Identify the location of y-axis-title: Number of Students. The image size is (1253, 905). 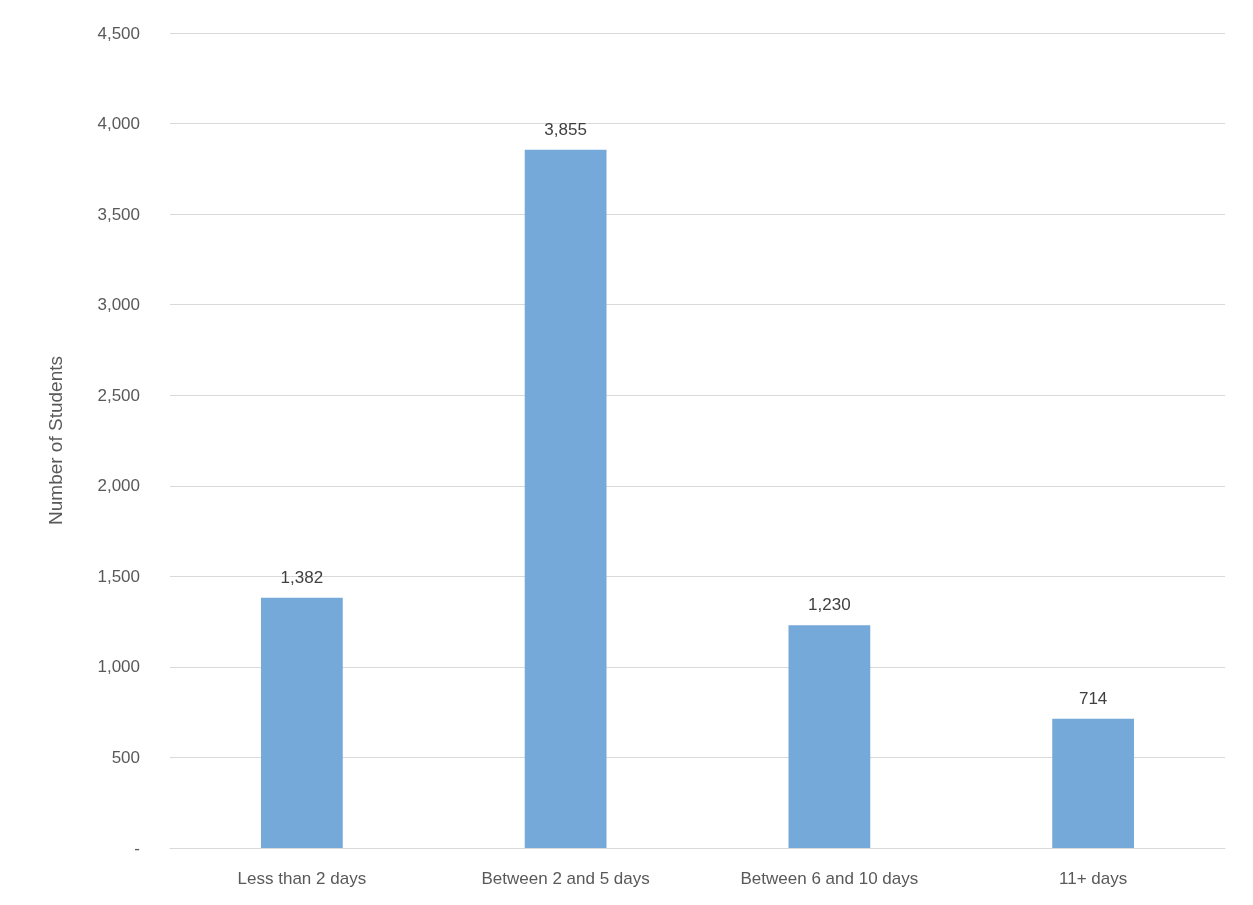
(55, 440).